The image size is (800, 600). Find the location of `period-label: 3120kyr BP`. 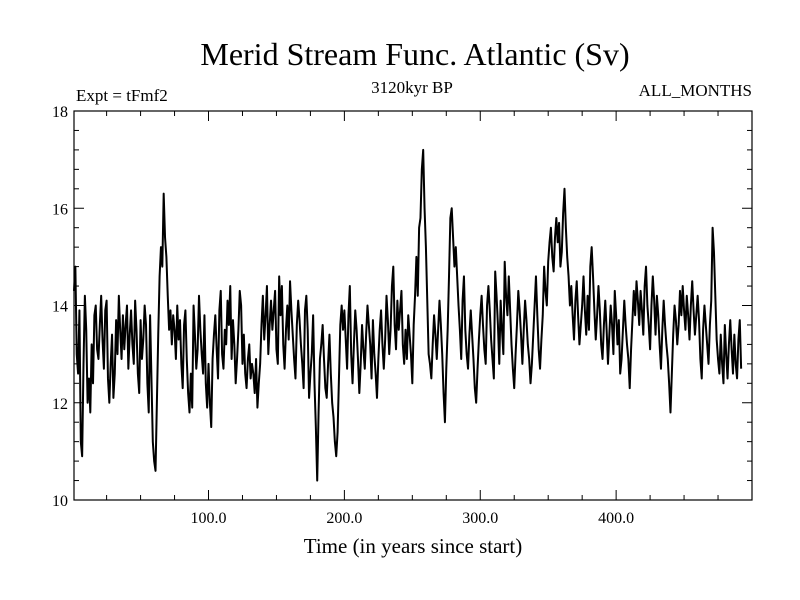

period-label: 3120kyr BP is located at coordinates (412, 87).